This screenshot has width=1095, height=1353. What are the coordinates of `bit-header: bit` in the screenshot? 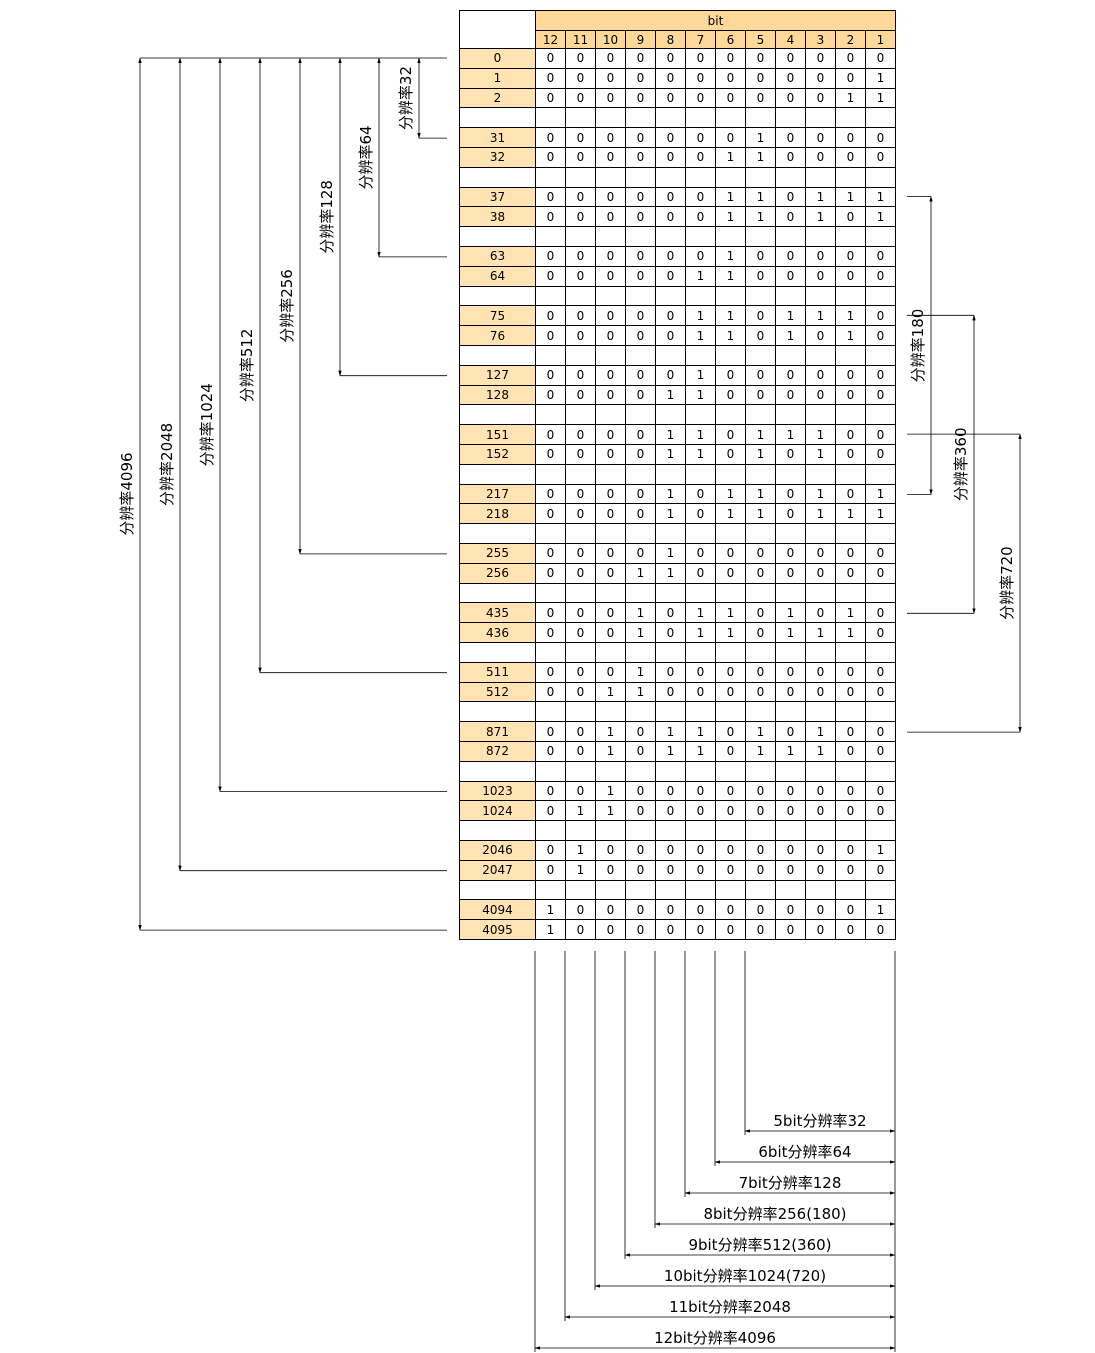 It's located at (716, 21).